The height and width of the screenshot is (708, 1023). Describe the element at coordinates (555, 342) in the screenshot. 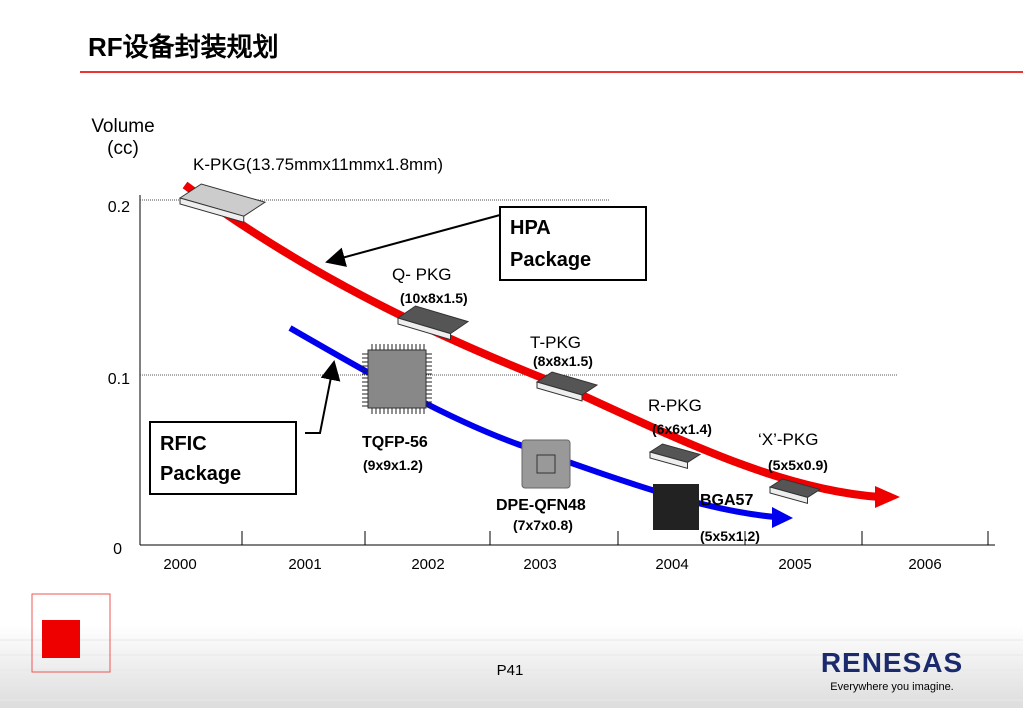

I see `pkg-name: T-PKG` at that location.